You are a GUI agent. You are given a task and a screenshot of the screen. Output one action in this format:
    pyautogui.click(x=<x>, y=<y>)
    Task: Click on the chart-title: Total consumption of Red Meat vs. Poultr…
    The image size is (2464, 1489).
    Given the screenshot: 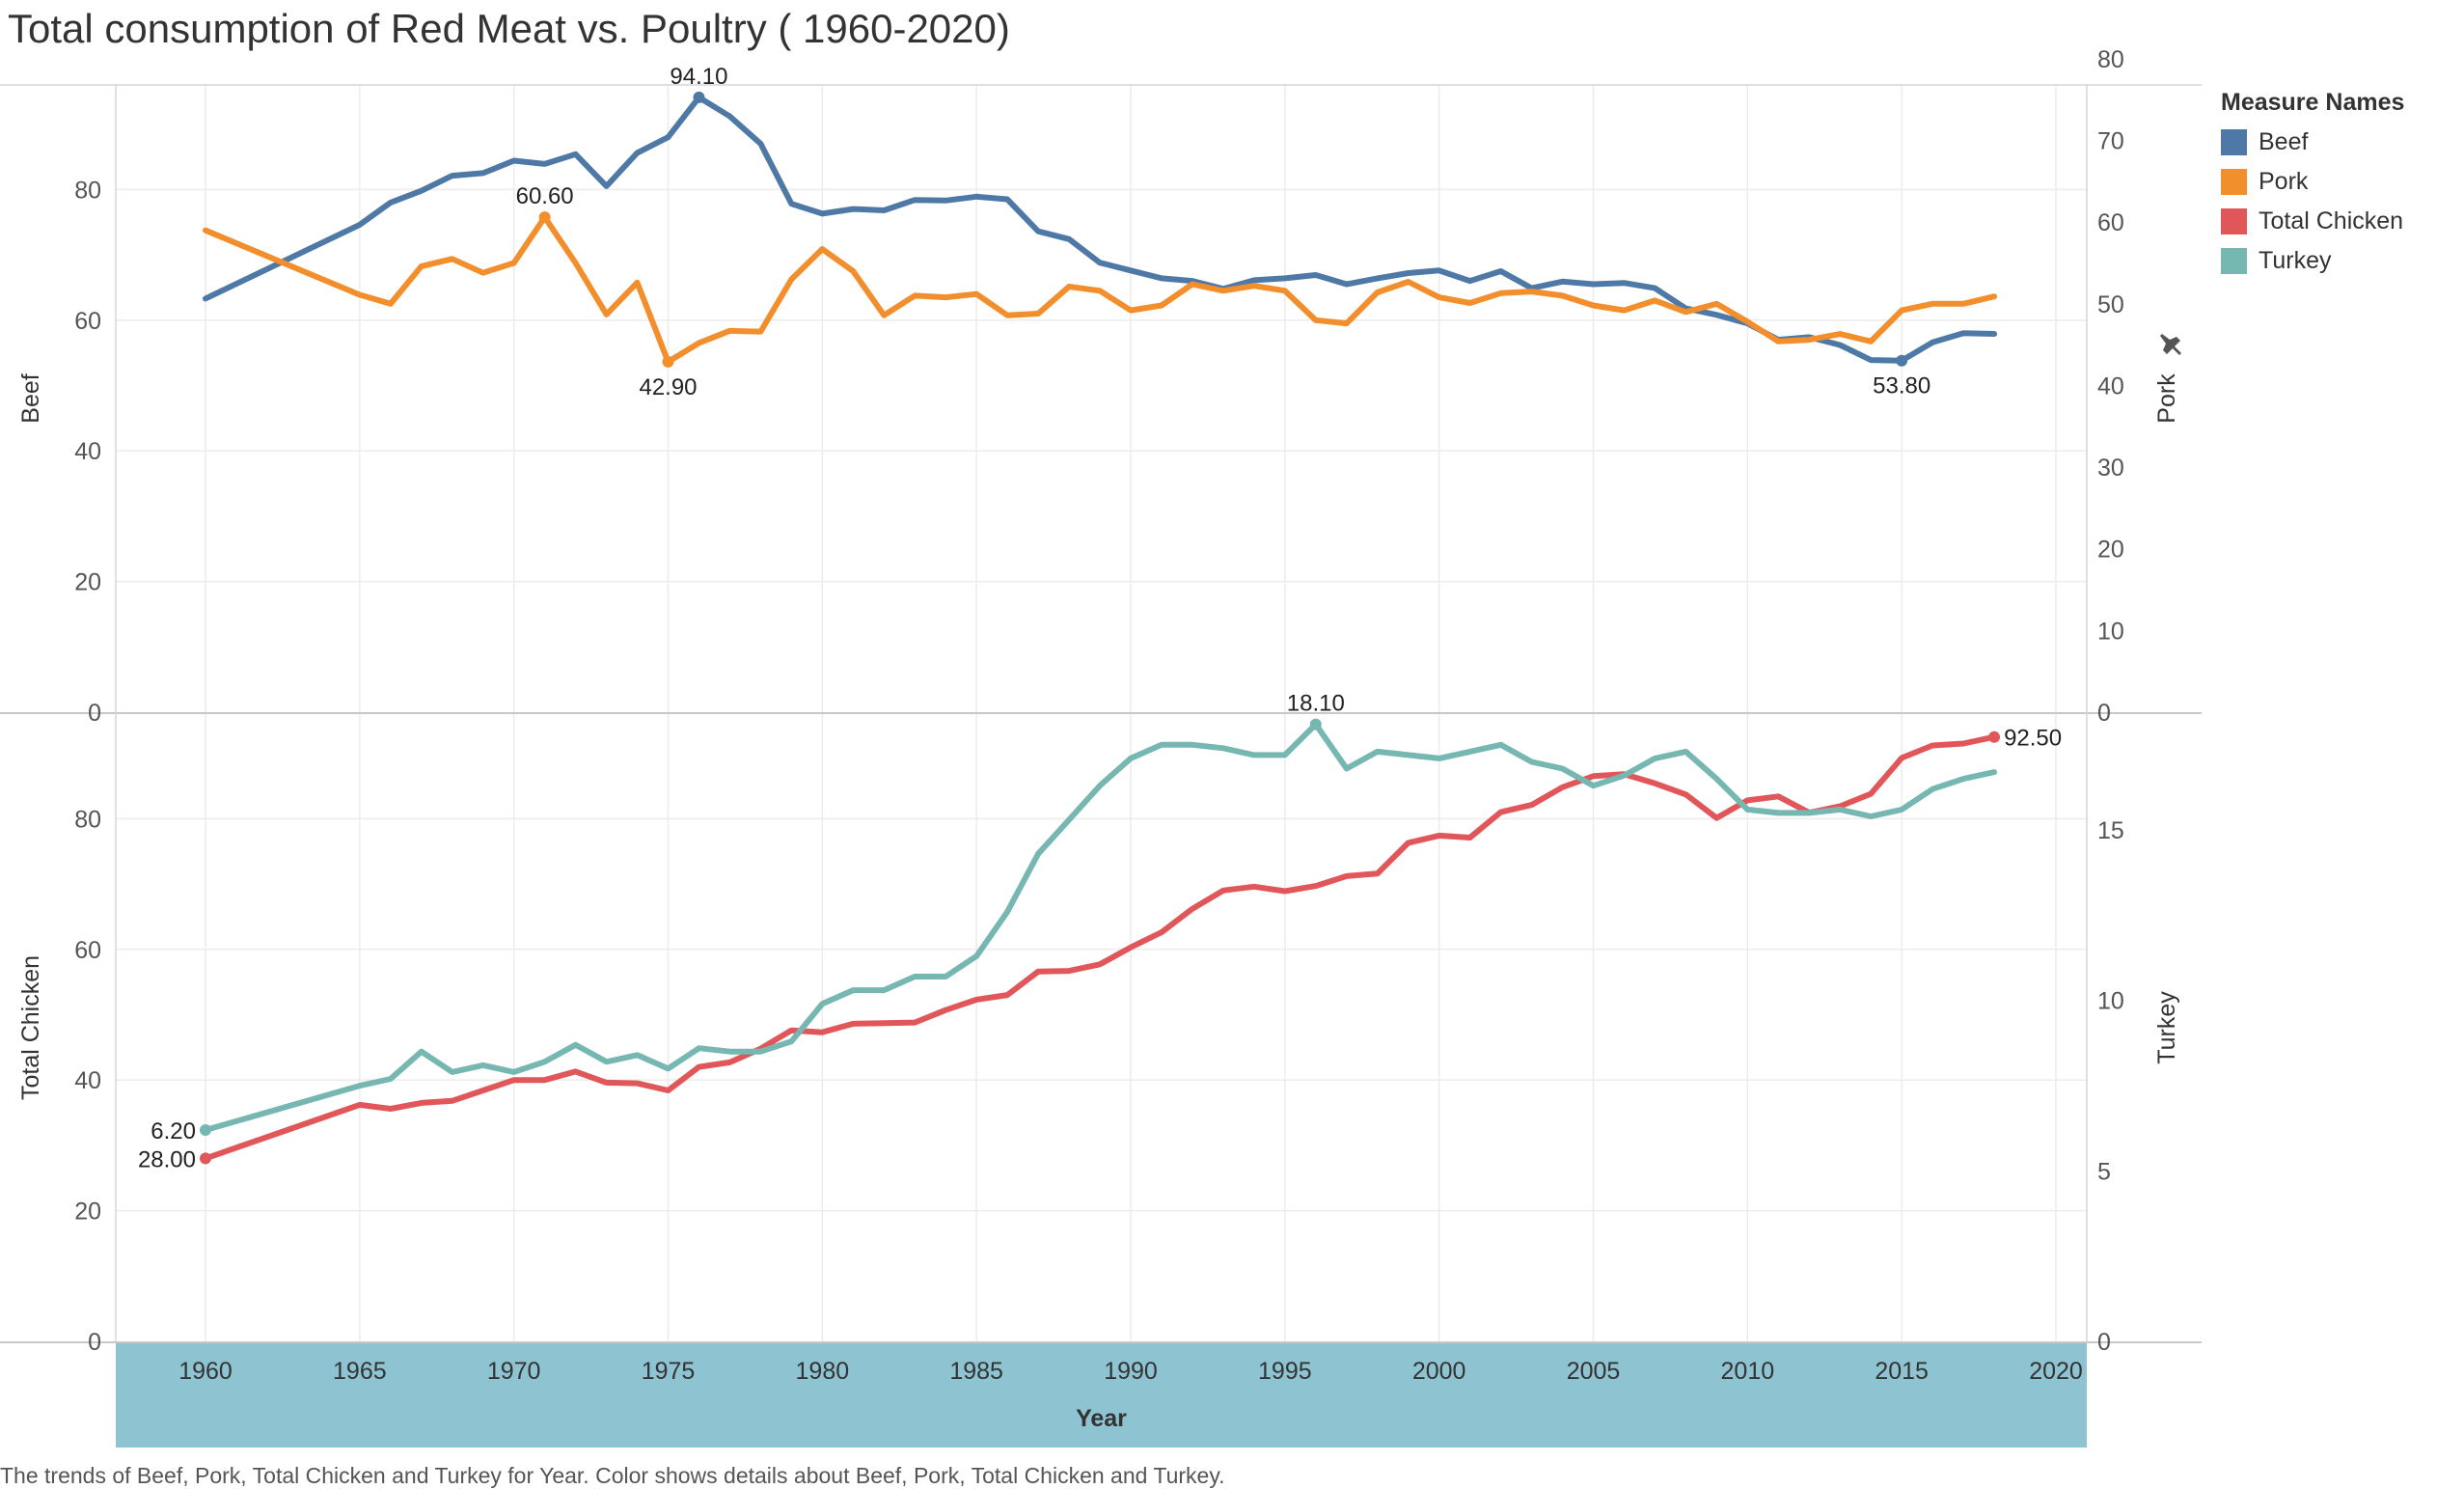 What is the action you would take?
    pyautogui.click(x=509, y=29)
    